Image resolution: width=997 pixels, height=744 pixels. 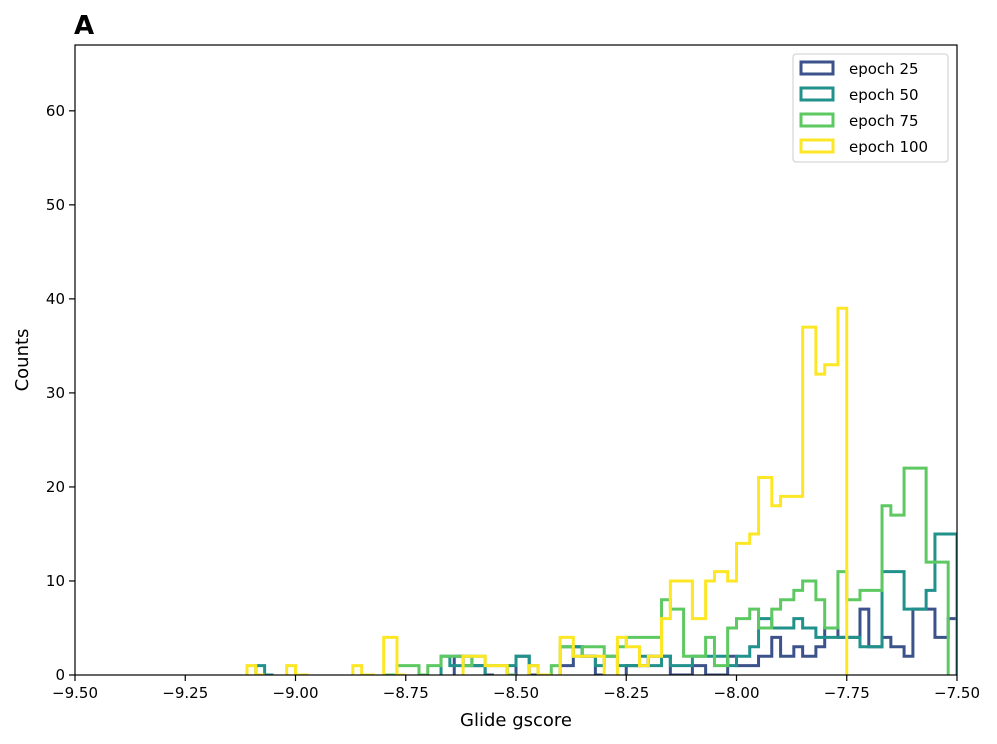 I want to click on y-axis-title: Counts, so click(x=22, y=360).